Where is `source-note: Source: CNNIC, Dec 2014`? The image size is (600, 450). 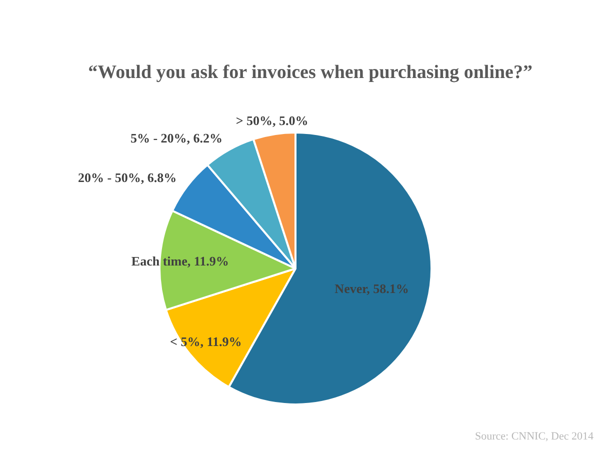
source-note: Source: CNNIC, Dec 2014 is located at coordinates (534, 436).